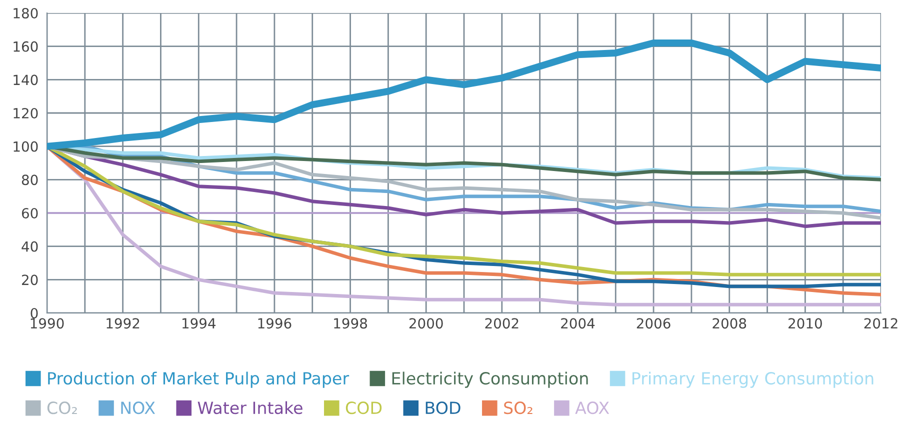 This screenshot has height=422, width=908. I want to click on x-tick-label: 2006, so click(653, 323).